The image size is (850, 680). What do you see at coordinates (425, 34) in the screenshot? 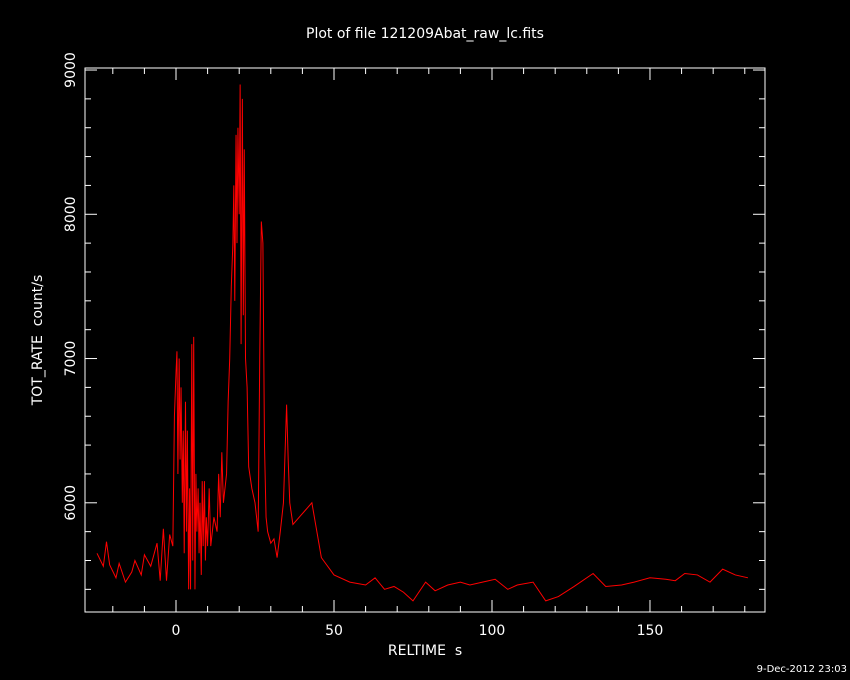
I see `chart-title: Plot of file 121209Abat_raw_lc.fits` at bounding box center [425, 34].